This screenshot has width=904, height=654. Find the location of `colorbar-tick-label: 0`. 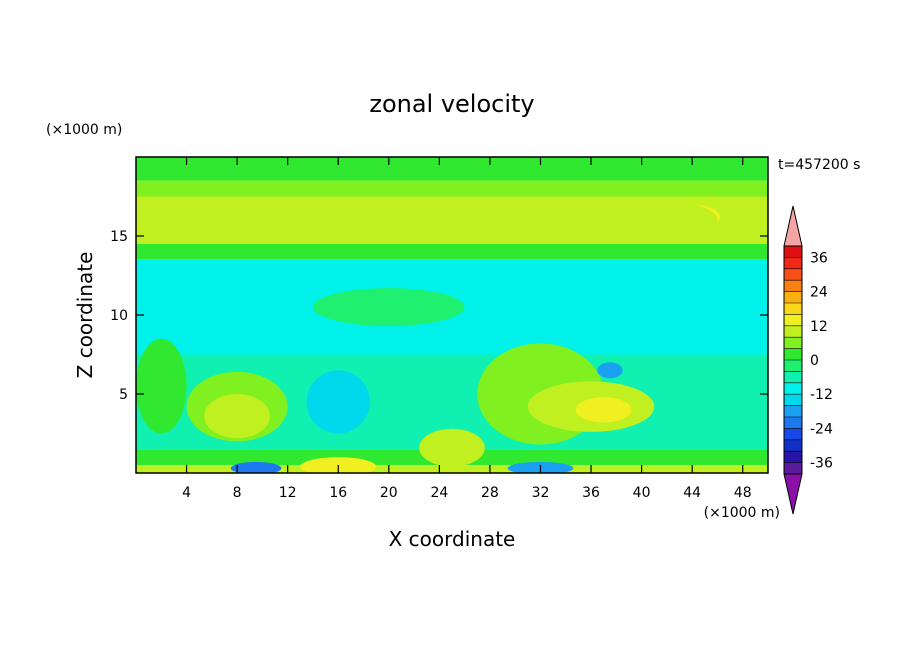

colorbar-tick-label: 0 is located at coordinates (814, 361).